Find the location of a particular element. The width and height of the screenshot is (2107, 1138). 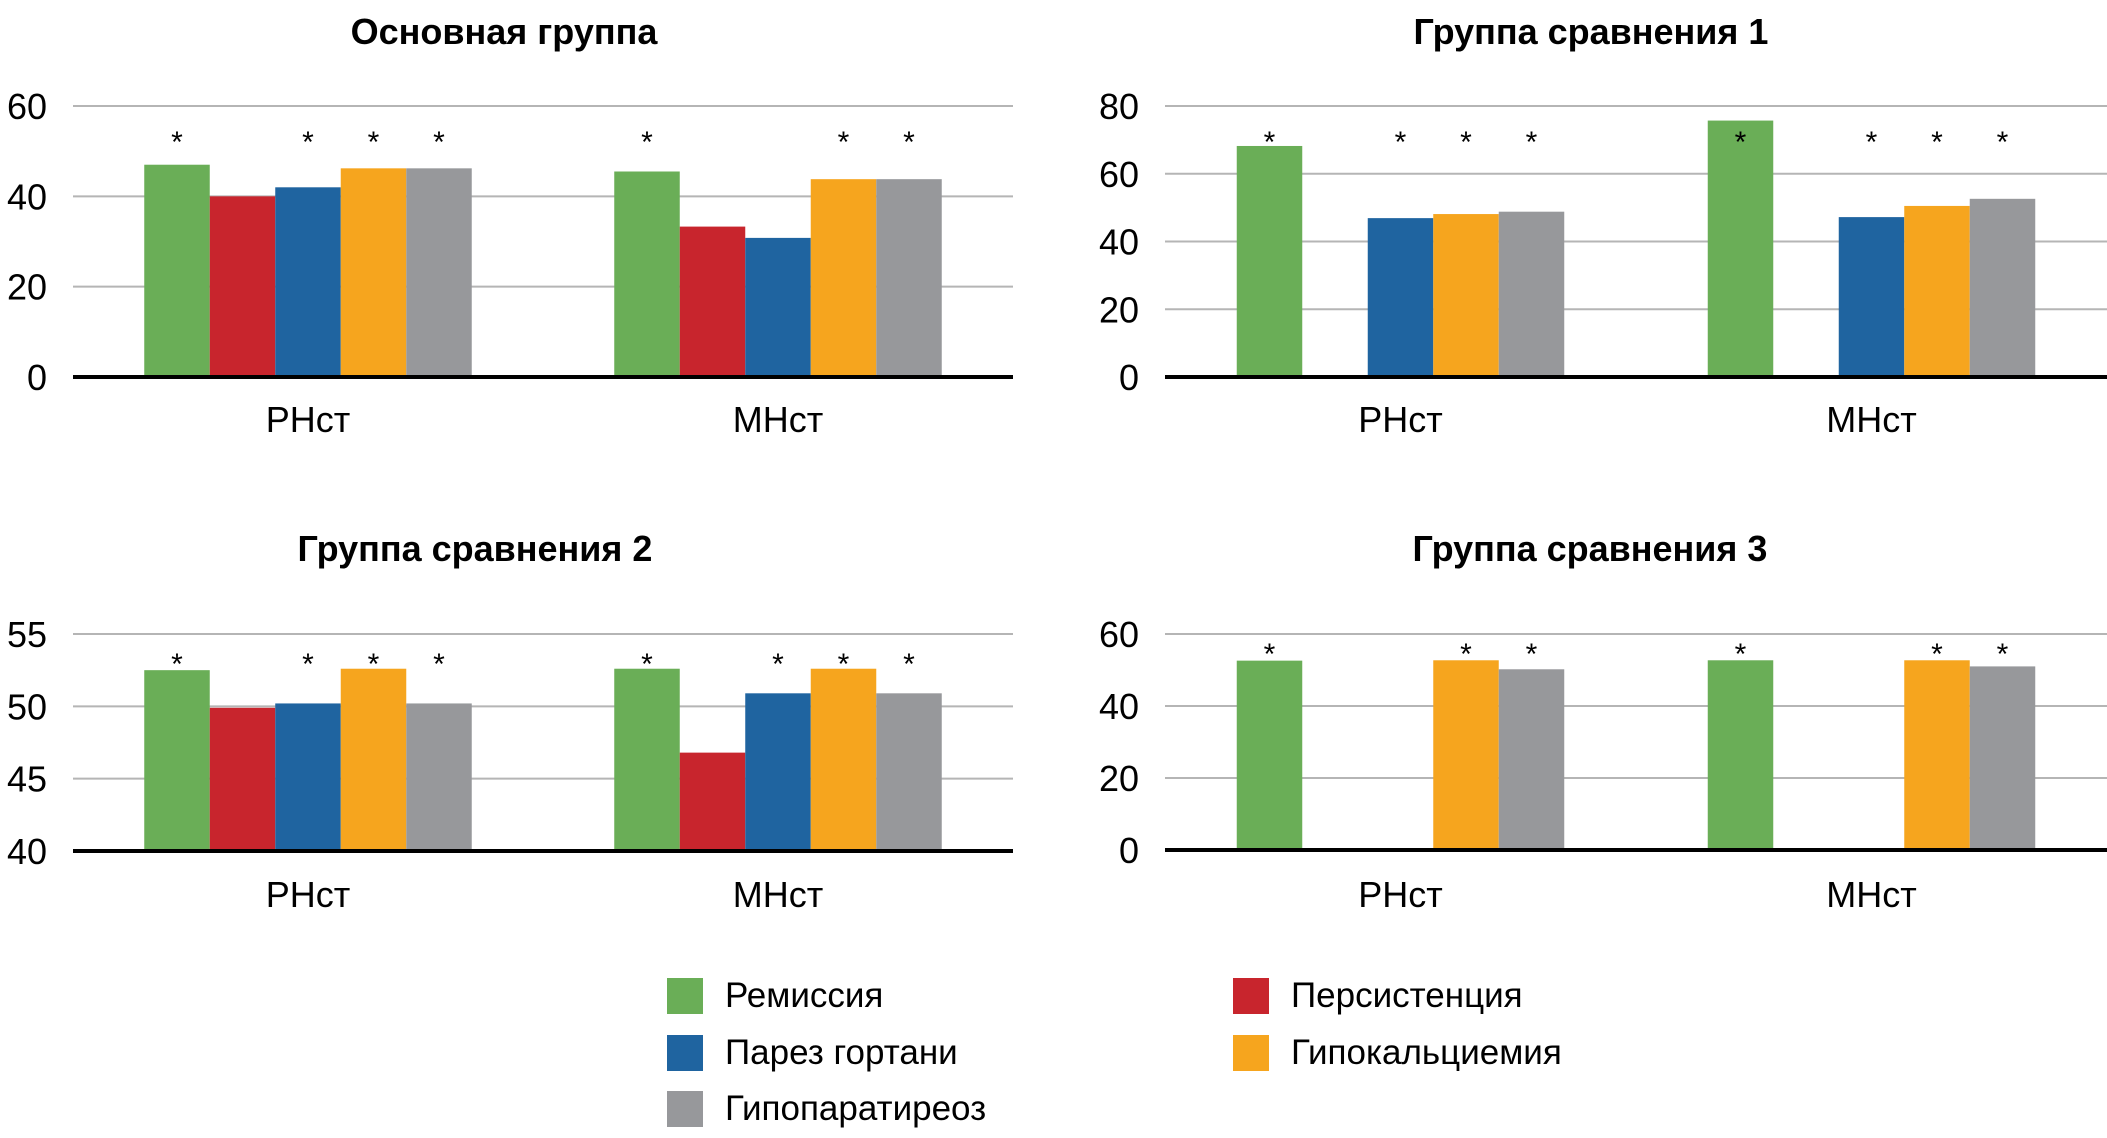

y-tick-label: 55 is located at coordinates (27, 634).